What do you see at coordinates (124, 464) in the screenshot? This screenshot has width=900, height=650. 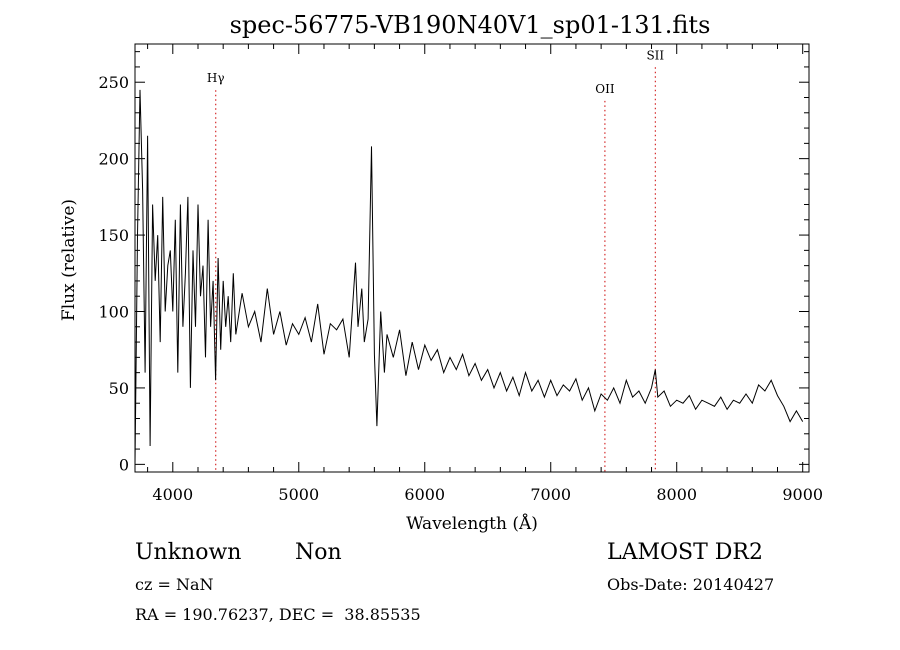 I see `y-tick-label: 0` at bounding box center [124, 464].